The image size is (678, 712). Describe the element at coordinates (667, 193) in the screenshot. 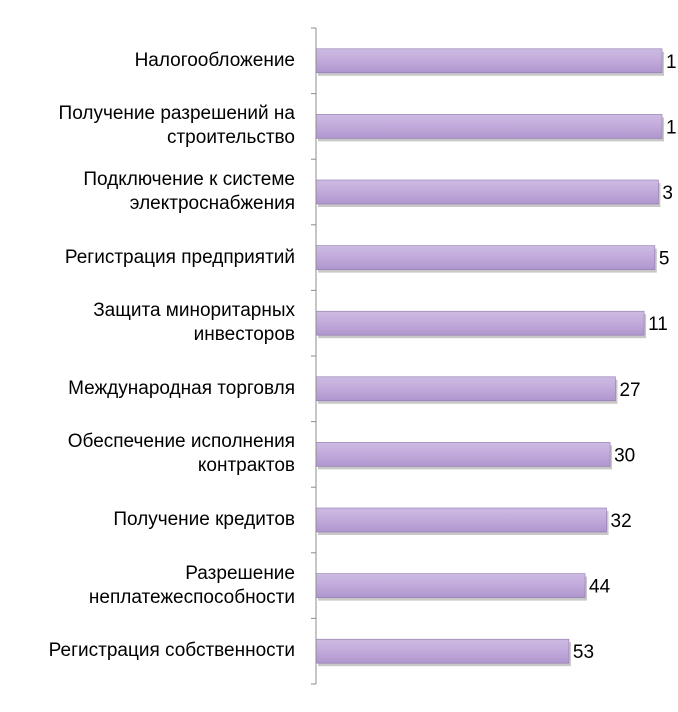

I see `data-label: 3` at that location.